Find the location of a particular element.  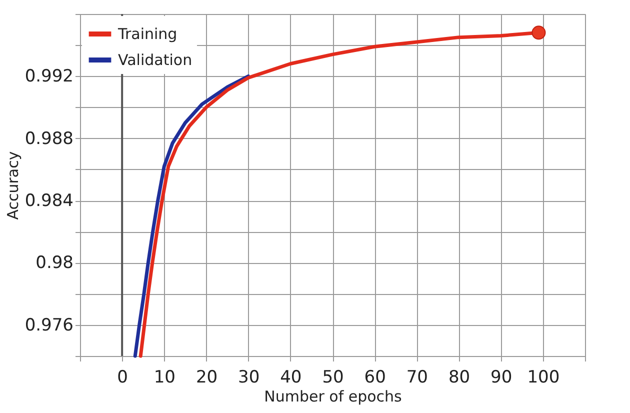

x-axis-title: Number of epochs is located at coordinates (333, 397).